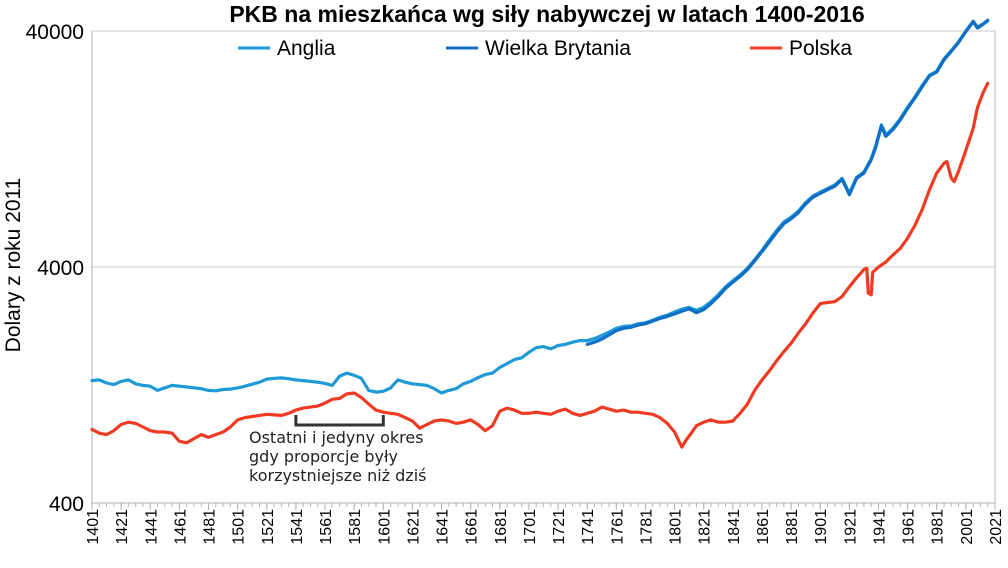 The height and width of the screenshot is (568, 1008). Describe the element at coordinates (850, 527) in the screenshot. I see `x-tick-label-1921: 1921` at that location.